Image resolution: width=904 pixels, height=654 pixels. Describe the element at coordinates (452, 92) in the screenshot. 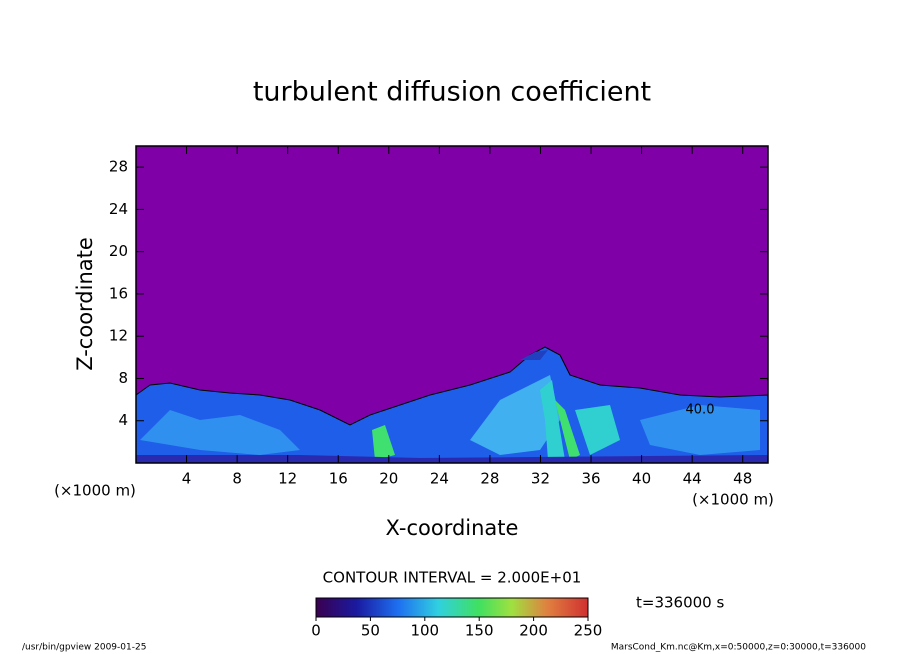

I see `chart-title: turbulent diffusion coefficient` at that location.